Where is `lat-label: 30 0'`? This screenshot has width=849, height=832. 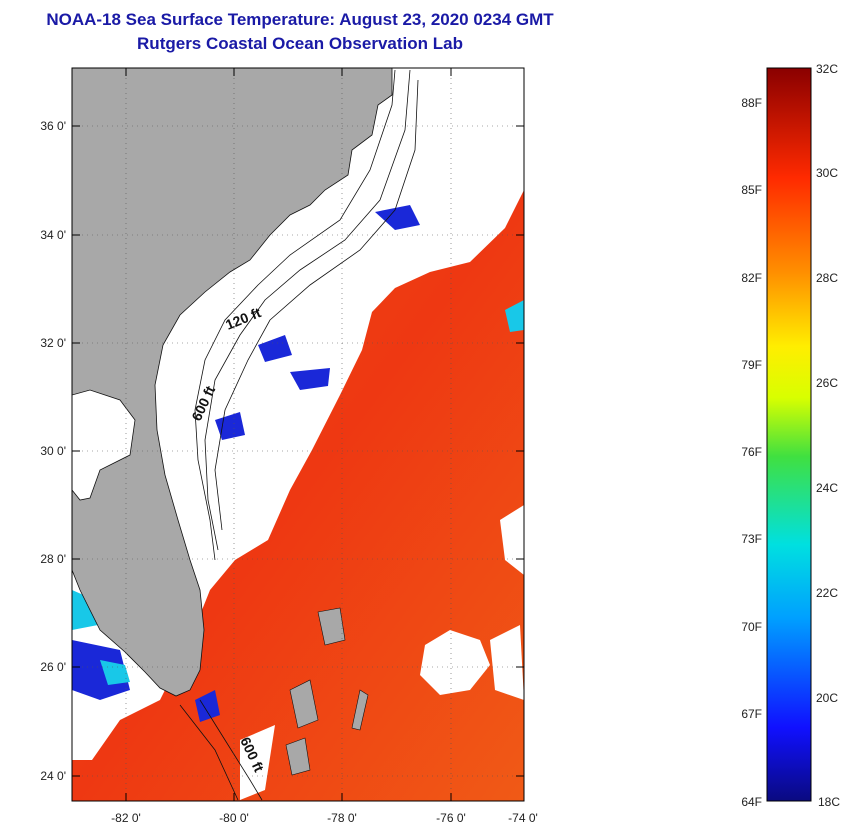 lat-label: 30 0' is located at coordinates (53, 451).